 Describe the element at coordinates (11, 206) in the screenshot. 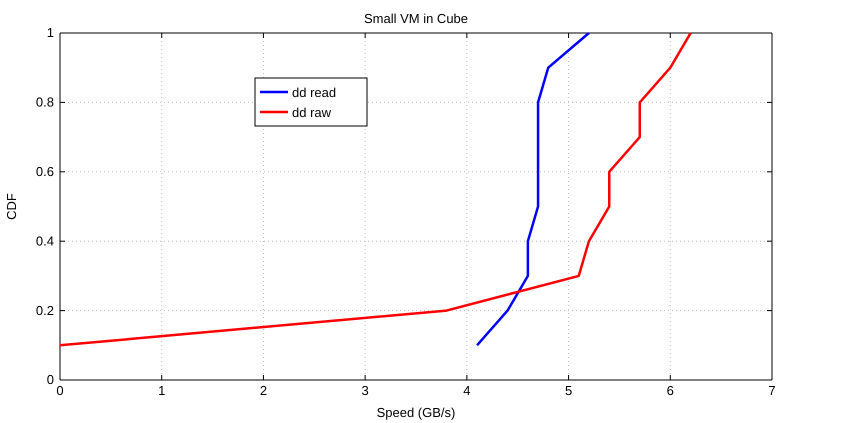

I see `y-axis-title: CDF` at that location.